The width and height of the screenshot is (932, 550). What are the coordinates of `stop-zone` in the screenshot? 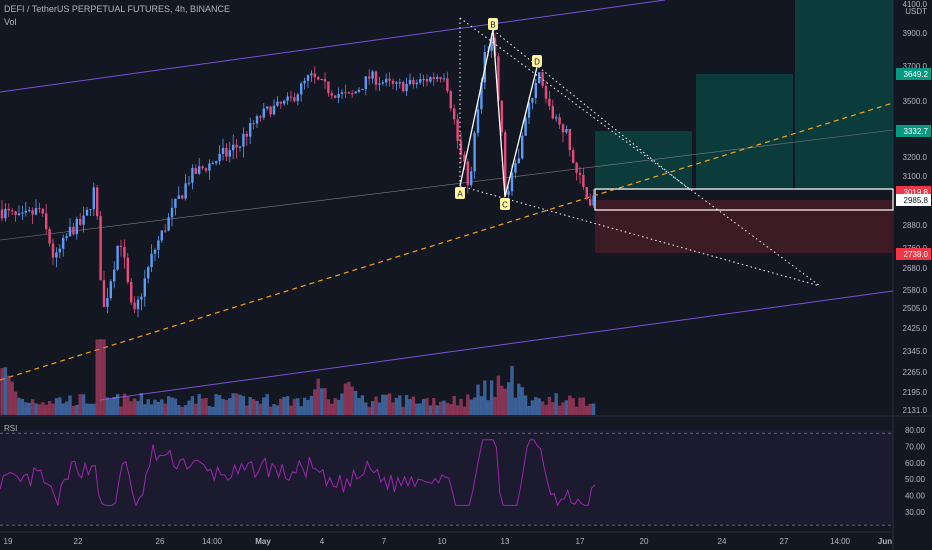 It's located at (744, 226).